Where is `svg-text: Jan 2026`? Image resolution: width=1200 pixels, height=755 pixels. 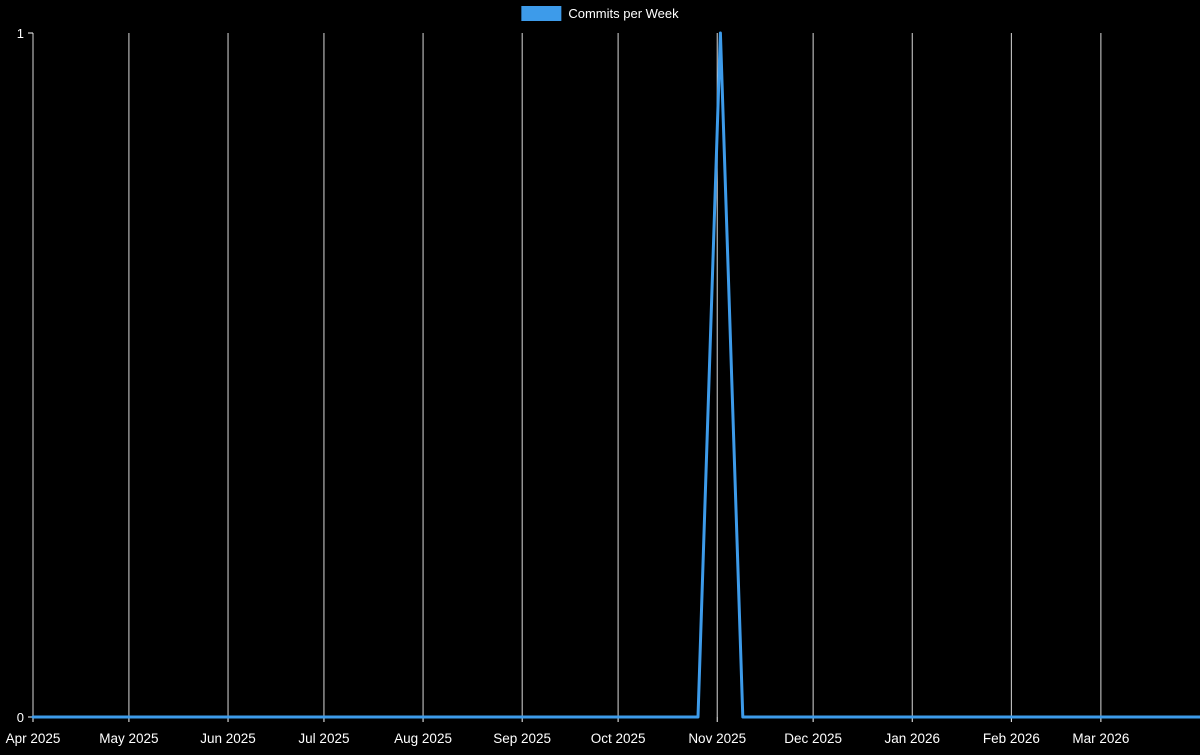 svg-text: Jan 2026 is located at coordinates (912, 738).